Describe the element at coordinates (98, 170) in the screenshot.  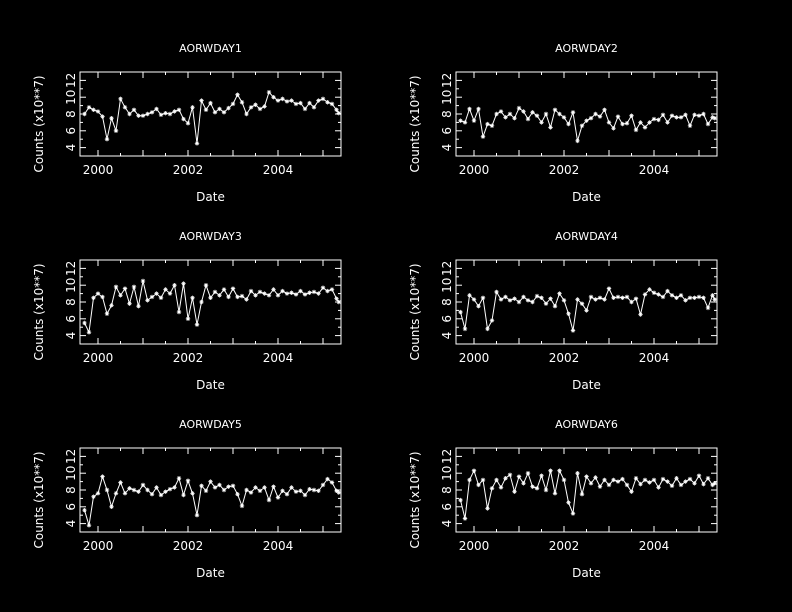
I see `x-tick-label: 2000` at that location.